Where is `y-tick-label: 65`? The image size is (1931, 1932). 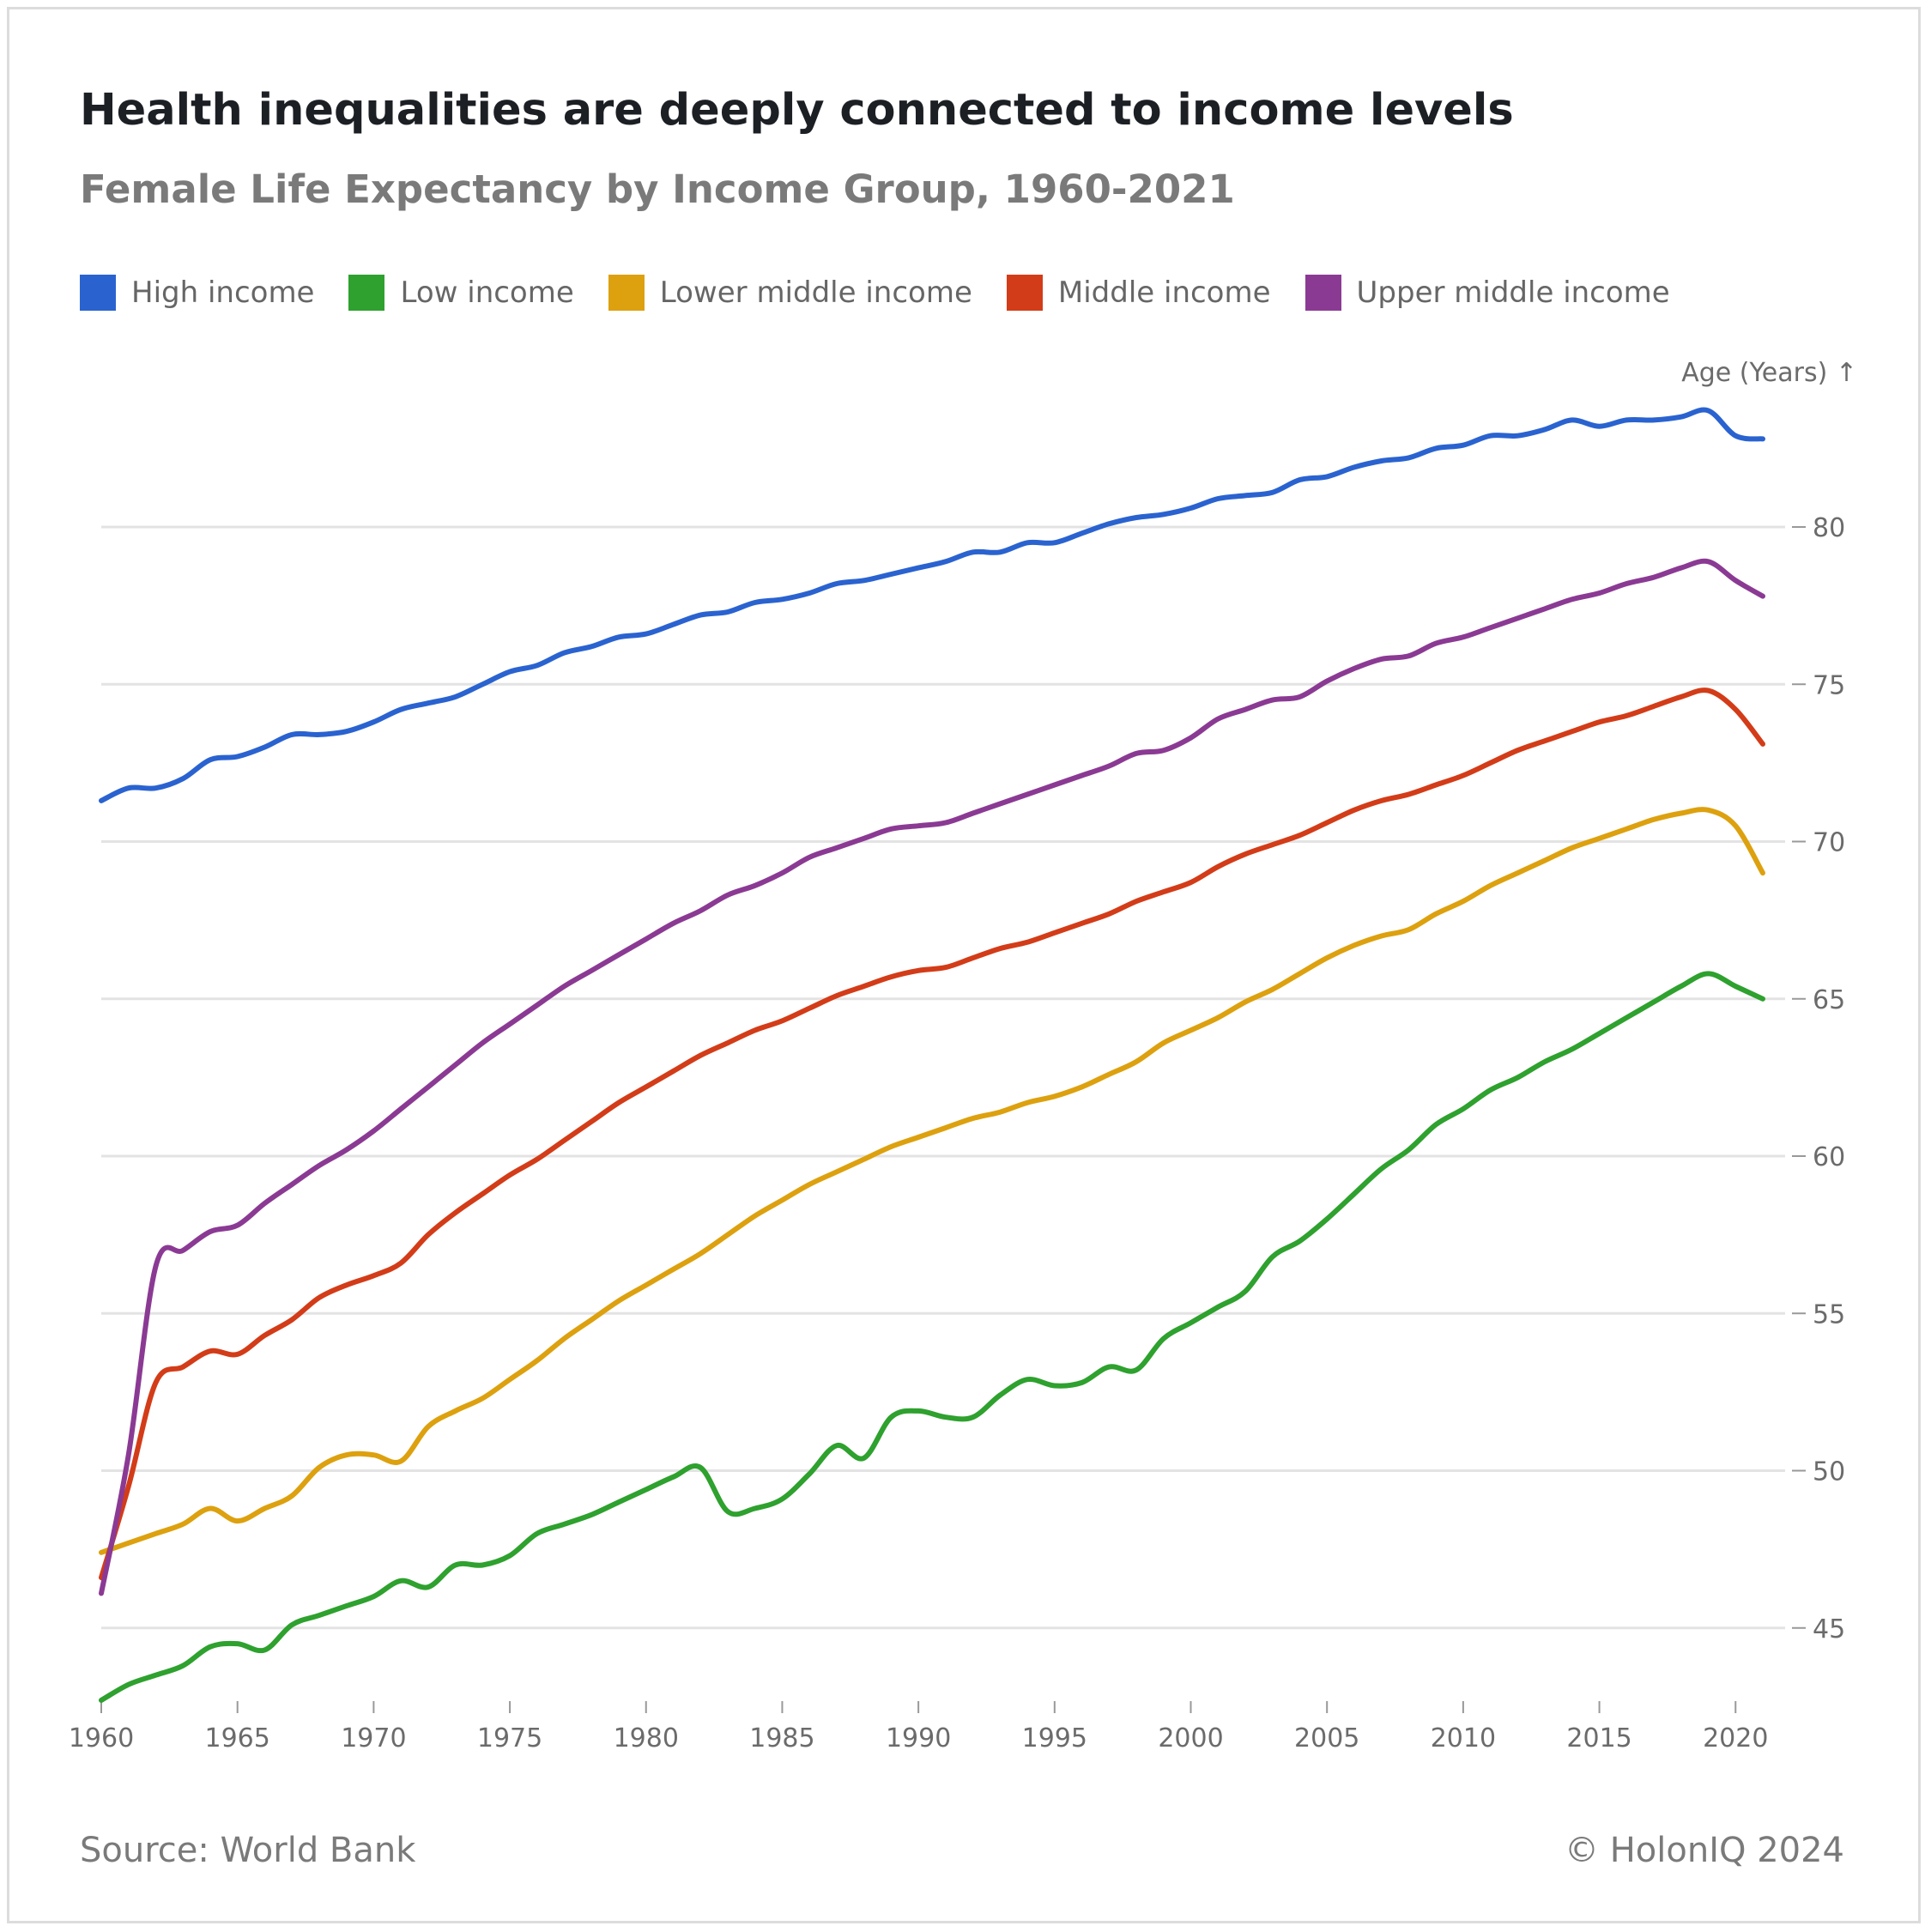 y-tick-label: 65 is located at coordinates (1829, 1000).